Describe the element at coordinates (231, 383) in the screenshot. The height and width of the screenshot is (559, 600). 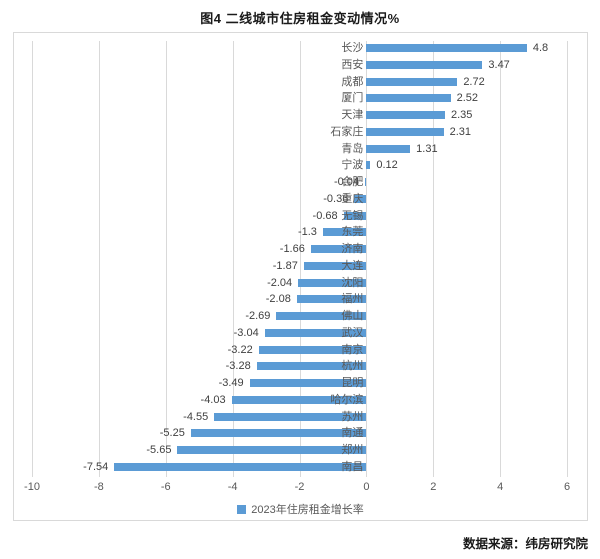
I see `bar-value-label: -3.49` at that location.